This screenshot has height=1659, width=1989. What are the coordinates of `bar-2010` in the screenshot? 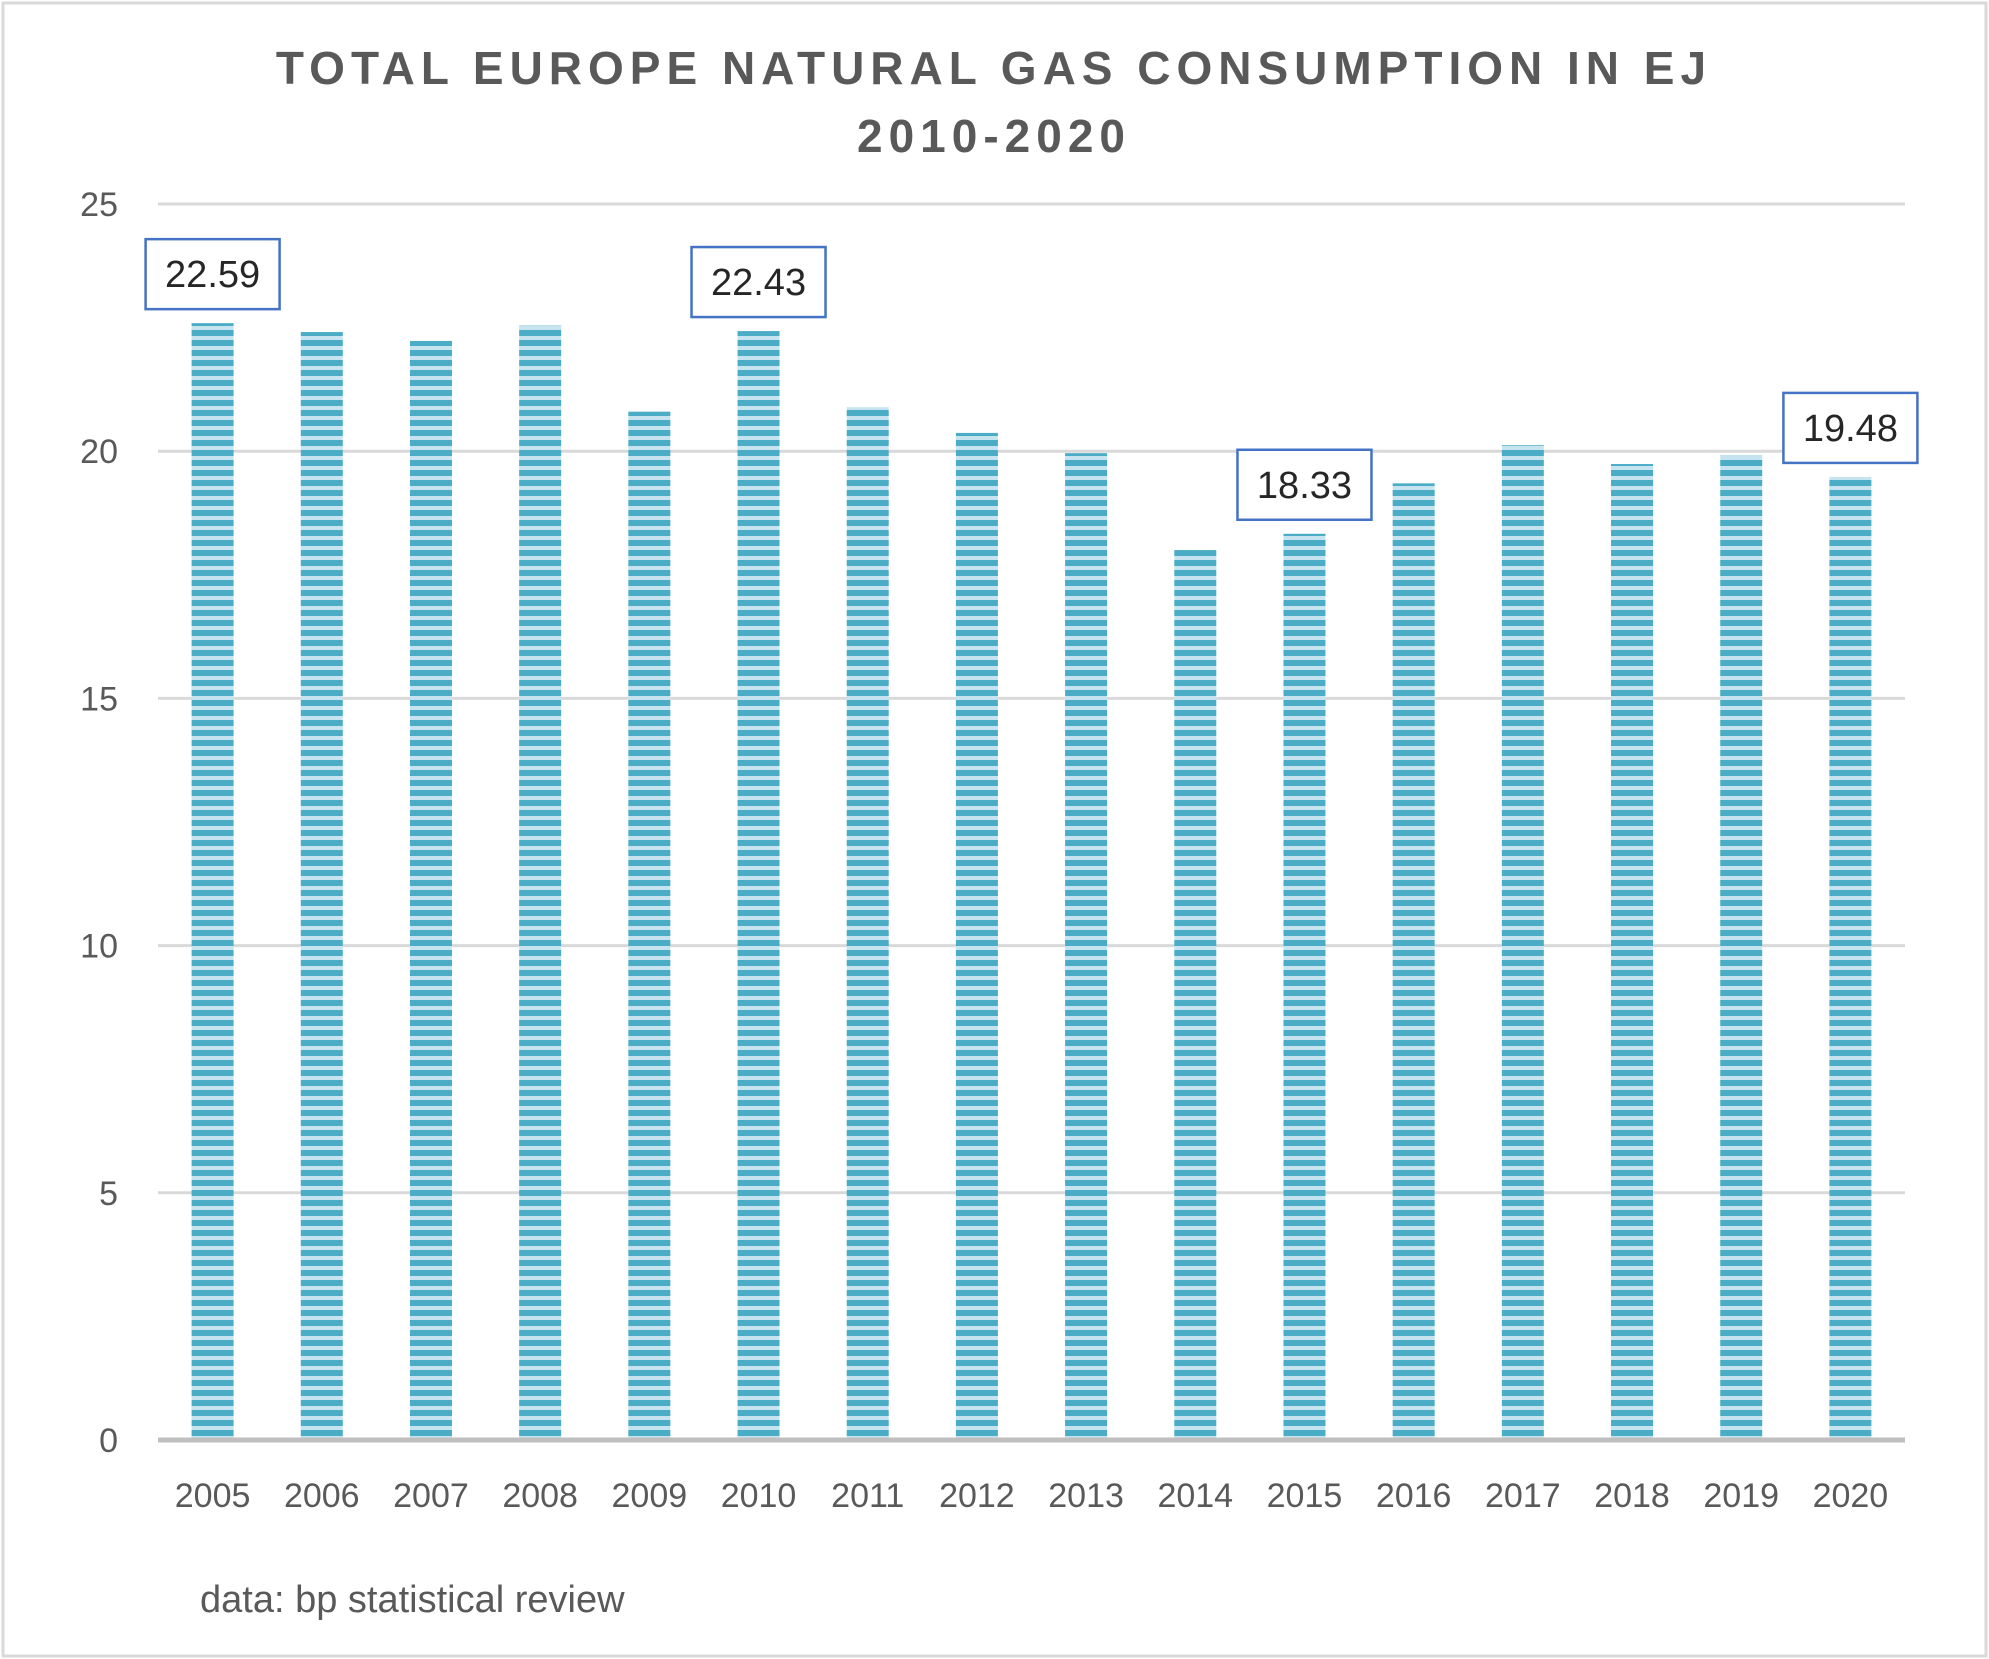 It's located at (758, 885).